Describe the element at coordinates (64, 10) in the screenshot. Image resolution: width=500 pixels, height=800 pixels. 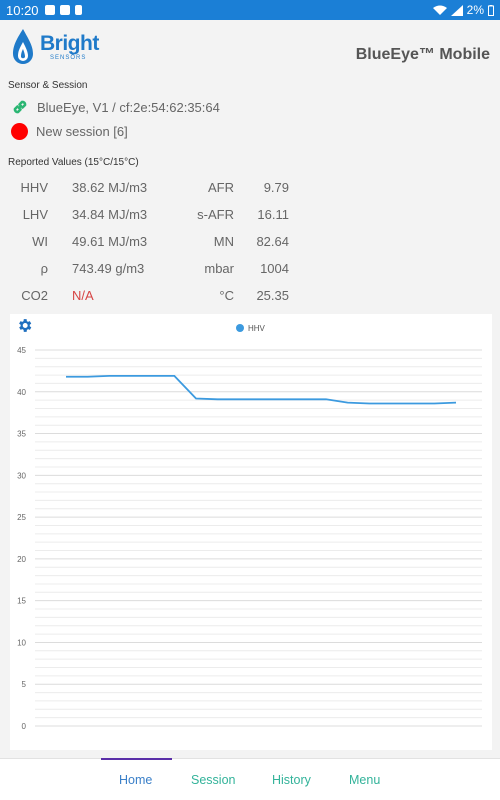
I see `calendar-icon` at that location.